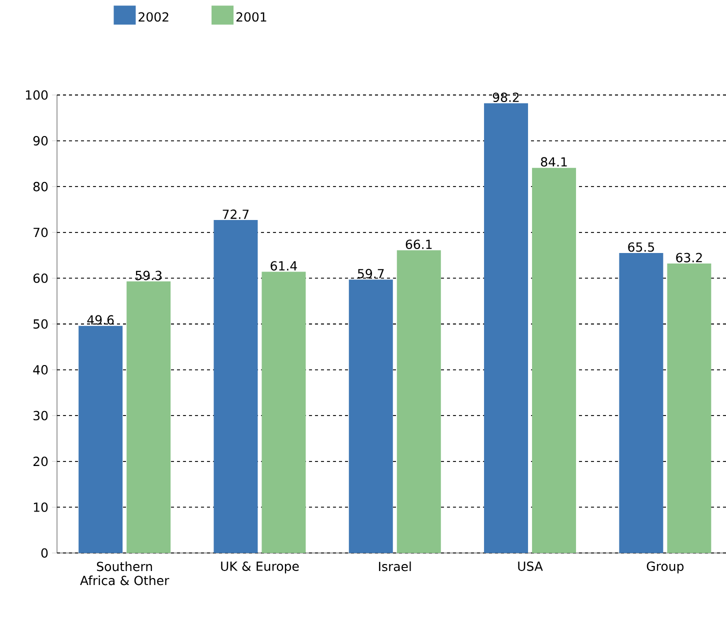 The height and width of the screenshot is (629, 726). I want to click on data-label: 63.2, so click(689, 257).